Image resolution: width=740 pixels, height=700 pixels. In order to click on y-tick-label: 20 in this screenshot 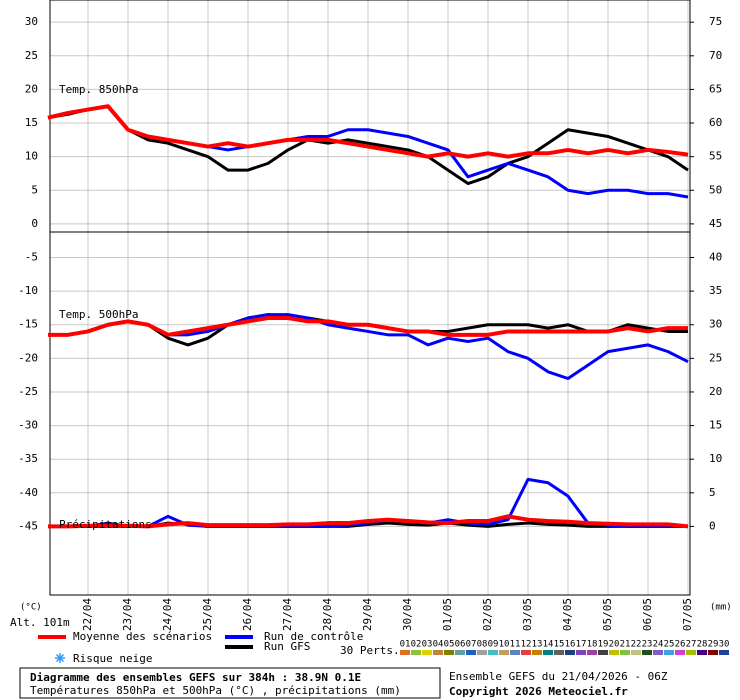, I will do `click(31, 88)`.